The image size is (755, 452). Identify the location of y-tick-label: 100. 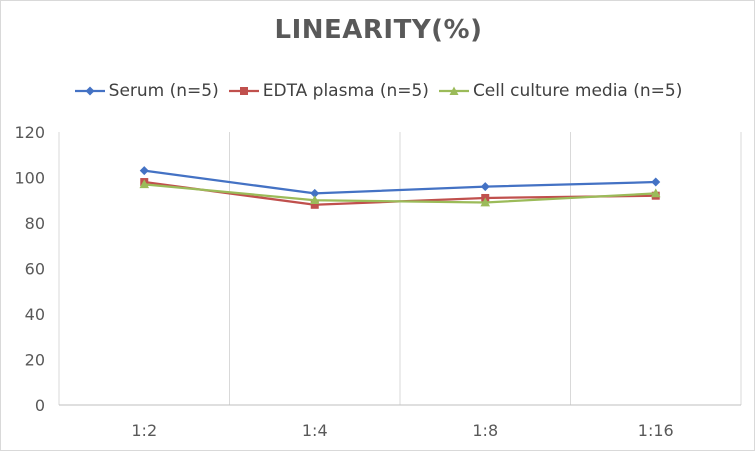
(29, 178).